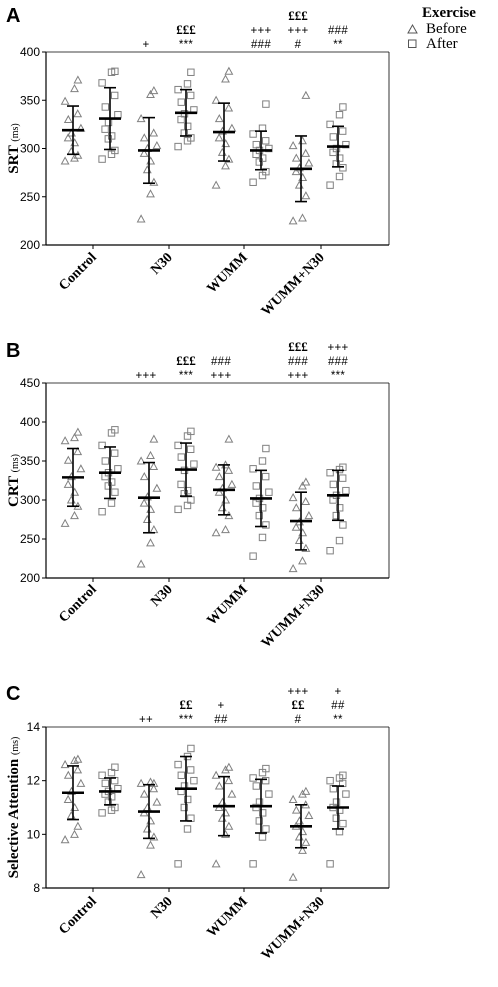  Describe the element at coordinates (34, 834) in the screenshot. I see `y-tick-label: 10` at that location.